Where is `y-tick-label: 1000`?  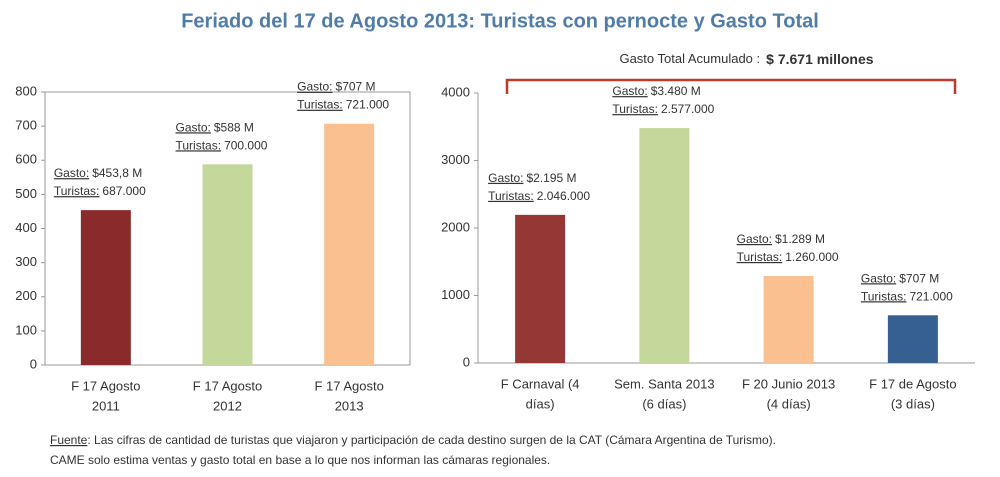 y-tick-label: 1000 is located at coordinates (455, 294).